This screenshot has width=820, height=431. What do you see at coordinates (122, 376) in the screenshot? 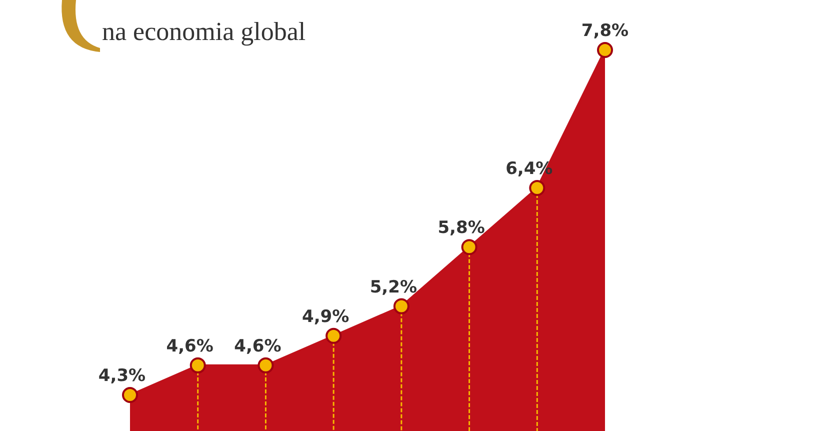
I see `data-label: 4,3%` at bounding box center [122, 376].